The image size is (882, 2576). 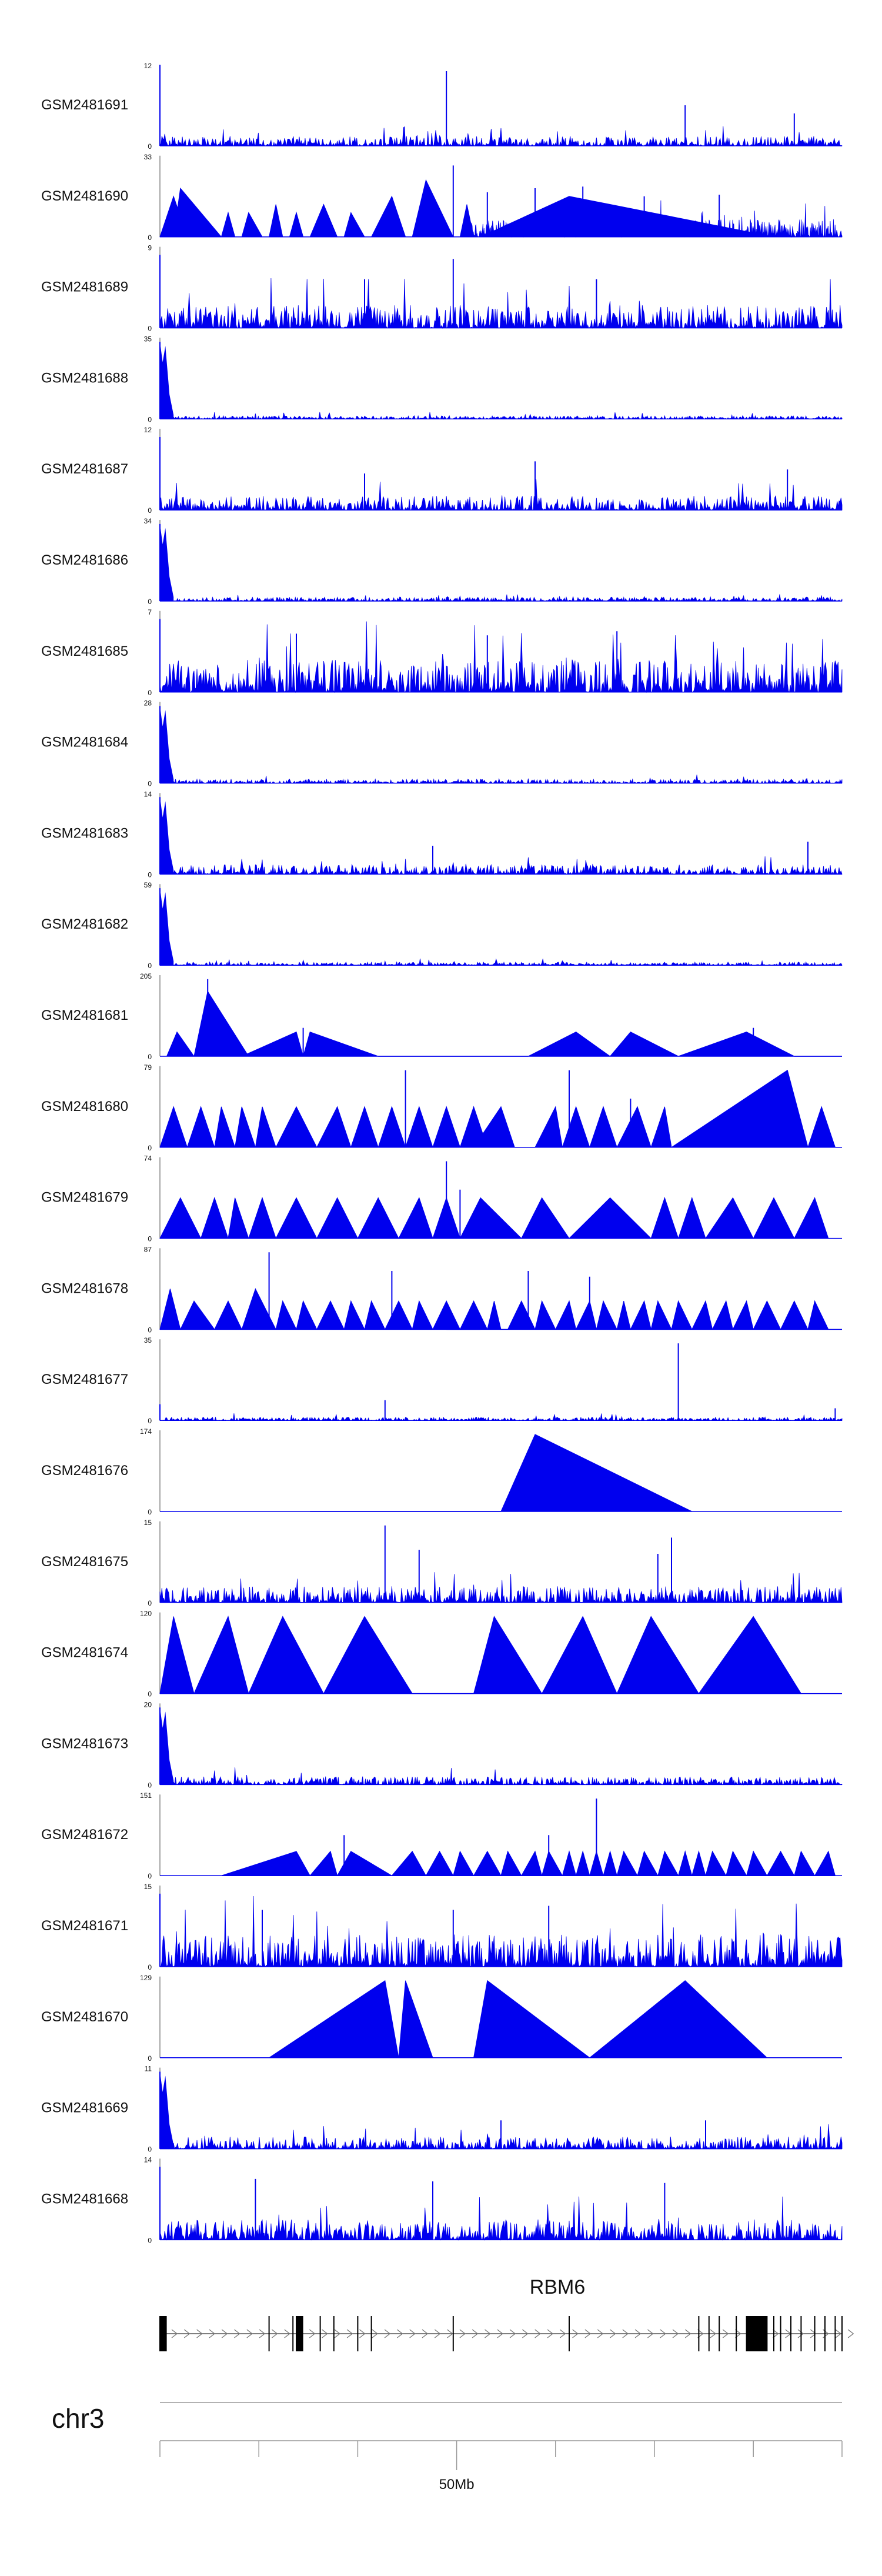 I want to click on track-gsm2481683, so click(x=501, y=834).